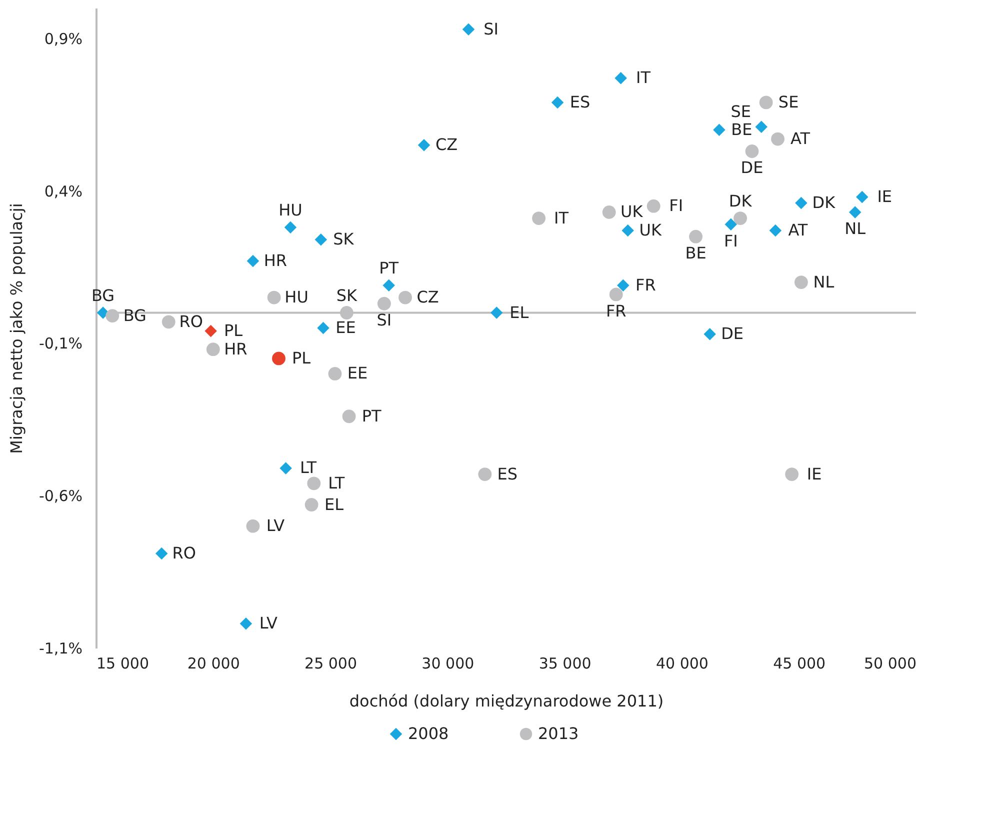 This screenshot has height=820, width=992. Describe the element at coordinates (60, 649) in the screenshot. I see `y-tick-label: -1,1%` at that location.